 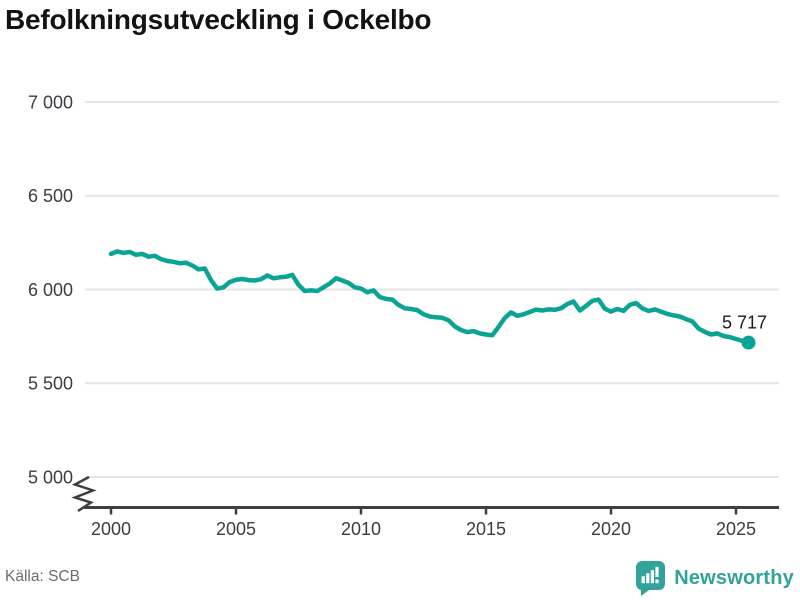 What do you see at coordinates (84, 494) in the screenshot?
I see `y-axis-break-icon` at bounding box center [84, 494].